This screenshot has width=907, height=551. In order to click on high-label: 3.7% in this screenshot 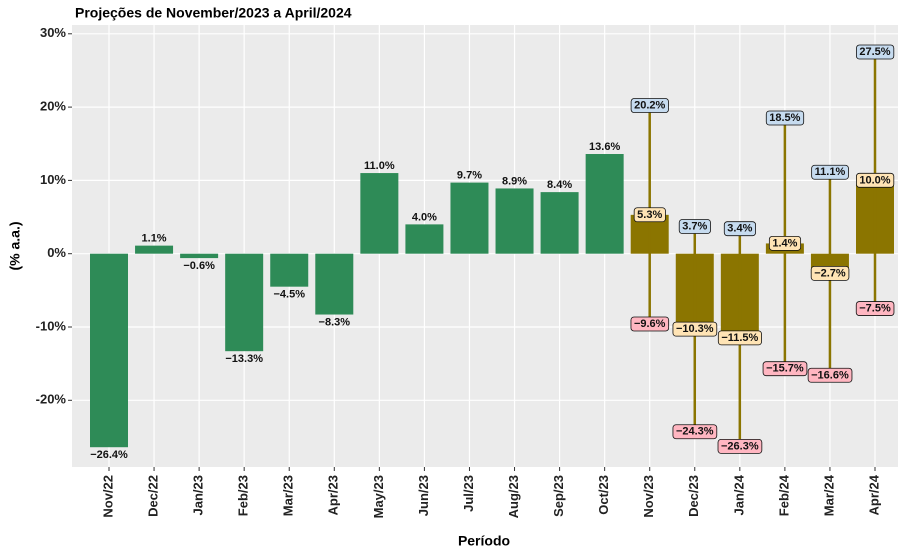, I will do `click(694, 226)`.